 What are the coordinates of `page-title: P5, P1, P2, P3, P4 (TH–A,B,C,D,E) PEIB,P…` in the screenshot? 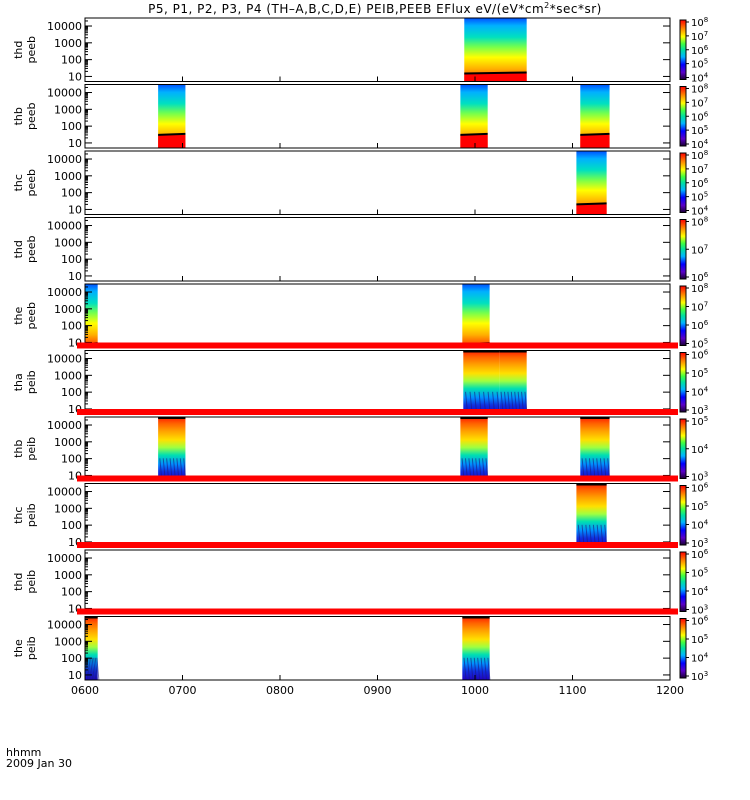 It's located at (375, 8).